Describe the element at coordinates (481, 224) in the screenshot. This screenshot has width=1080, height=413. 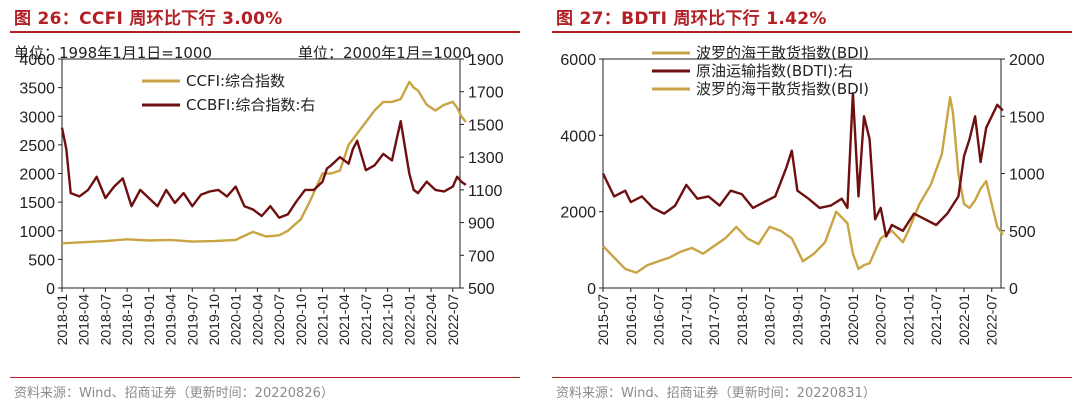
I see `y-right-tick-label: 900` at that location.